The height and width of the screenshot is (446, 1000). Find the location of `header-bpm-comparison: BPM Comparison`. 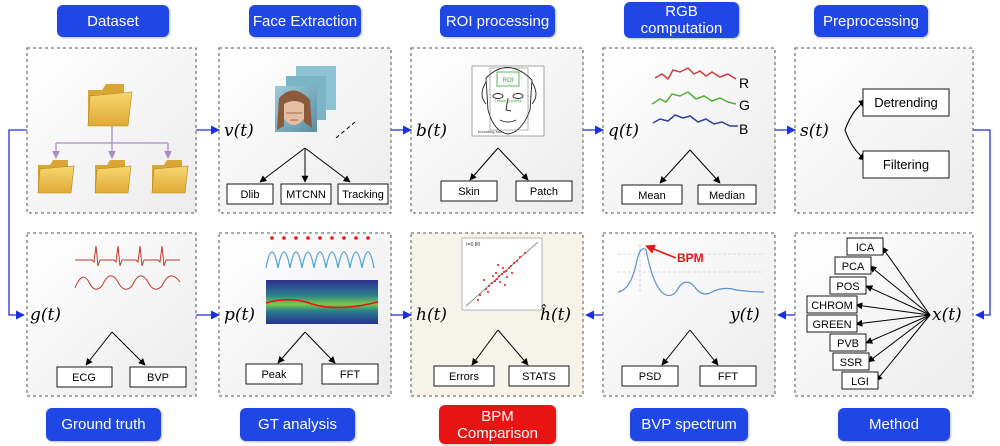

header-bpm-comparison: BPM Comparison is located at coordinates (497, 424).